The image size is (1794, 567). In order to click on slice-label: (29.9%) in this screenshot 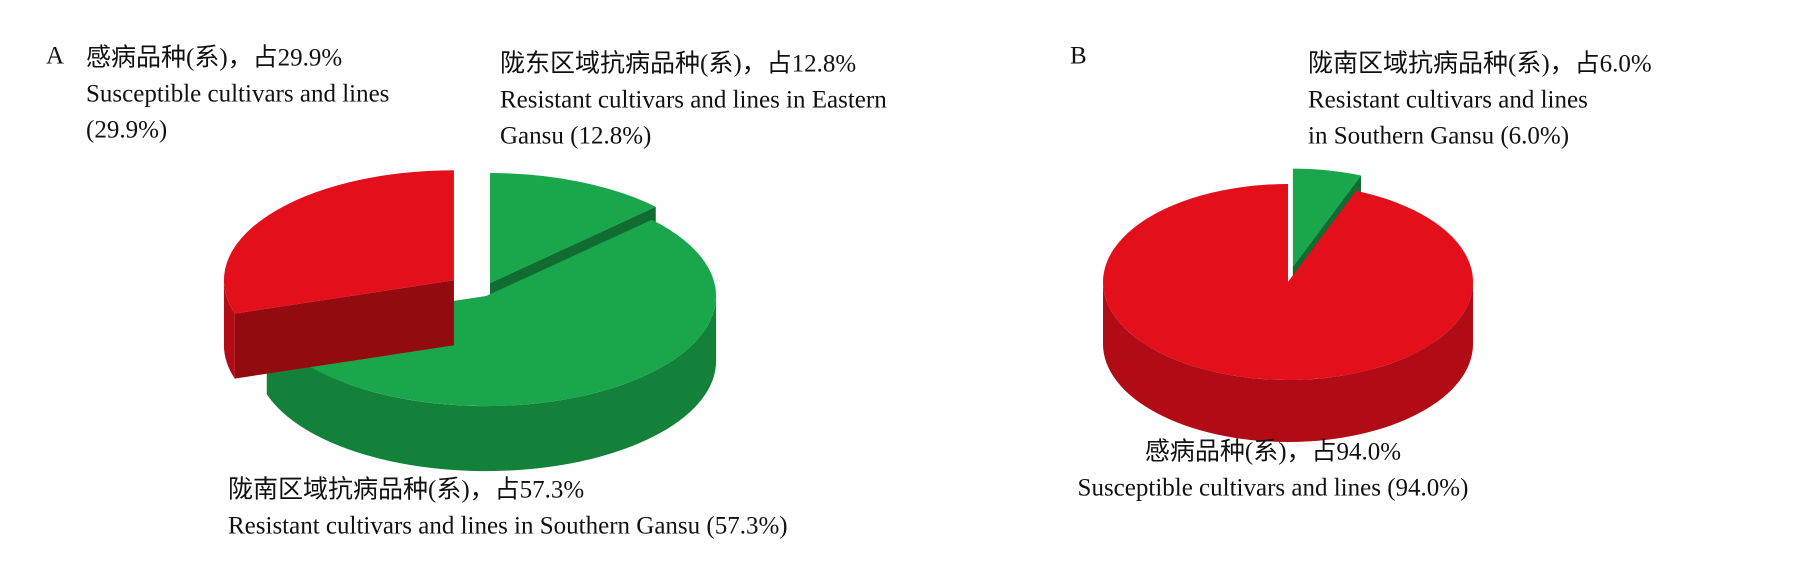, I will do `click(126, 130)`.